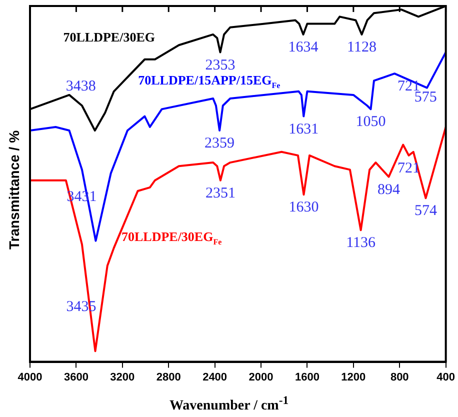 This screenshot has width=458, height=417. Describe the element at coordinates (14, 190) in the screenshot. I see `y-axis-title: Transmittance / %` at that location.